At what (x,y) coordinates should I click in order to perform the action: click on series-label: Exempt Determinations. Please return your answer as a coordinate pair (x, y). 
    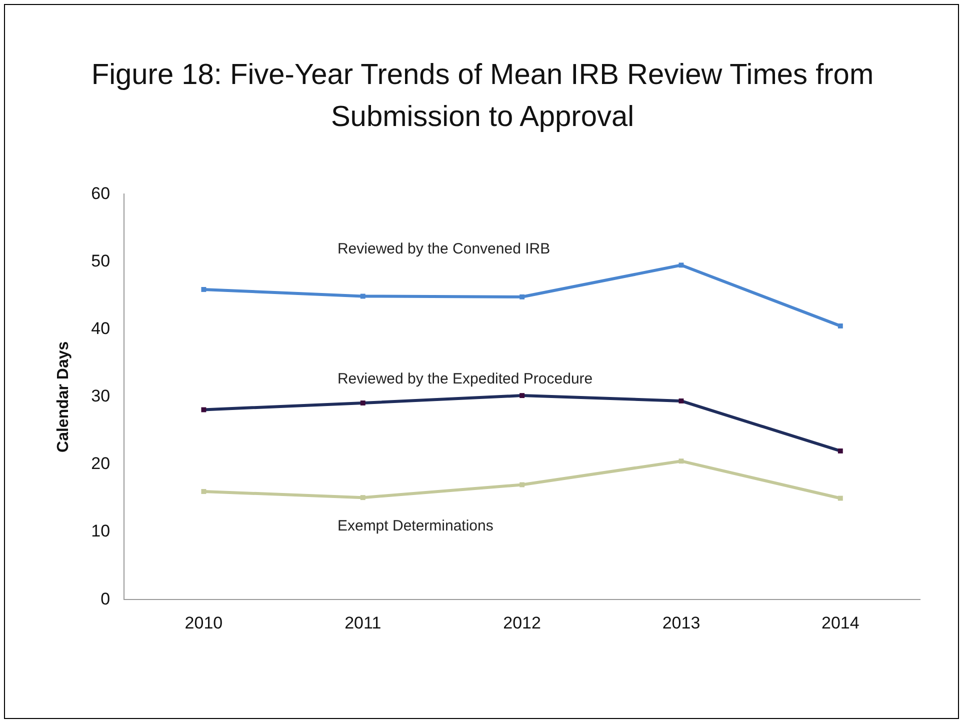
    Looking at the image, I should click on (415, 525).